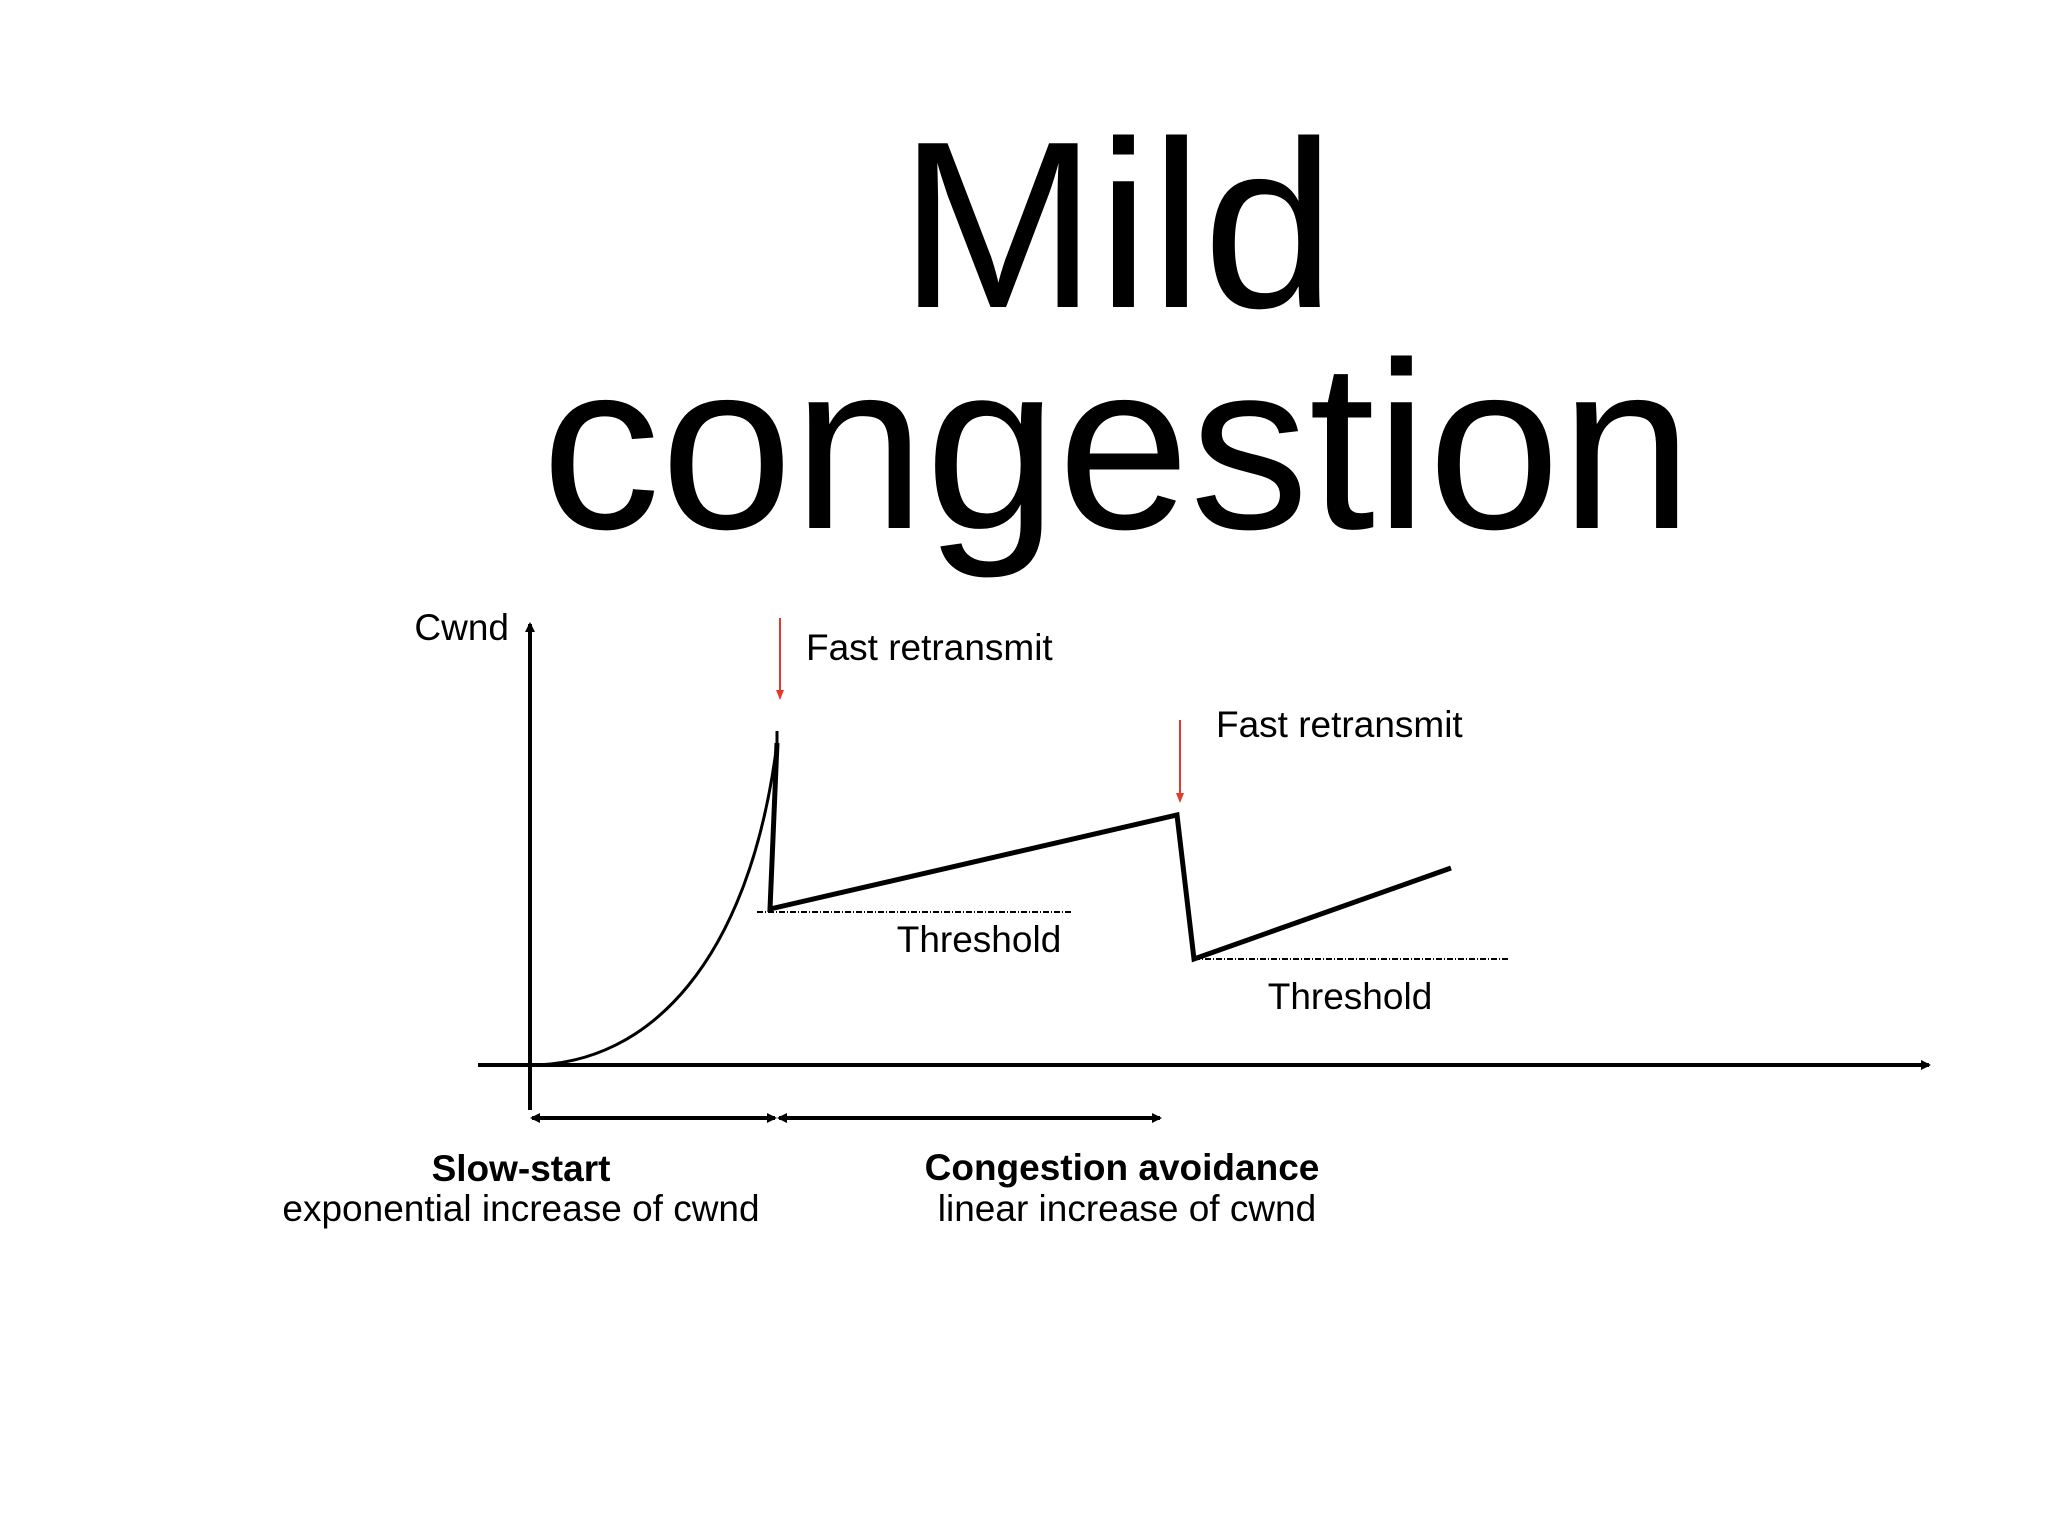  I want to click on y-axis-label: Cwnd, so click(461, 627).